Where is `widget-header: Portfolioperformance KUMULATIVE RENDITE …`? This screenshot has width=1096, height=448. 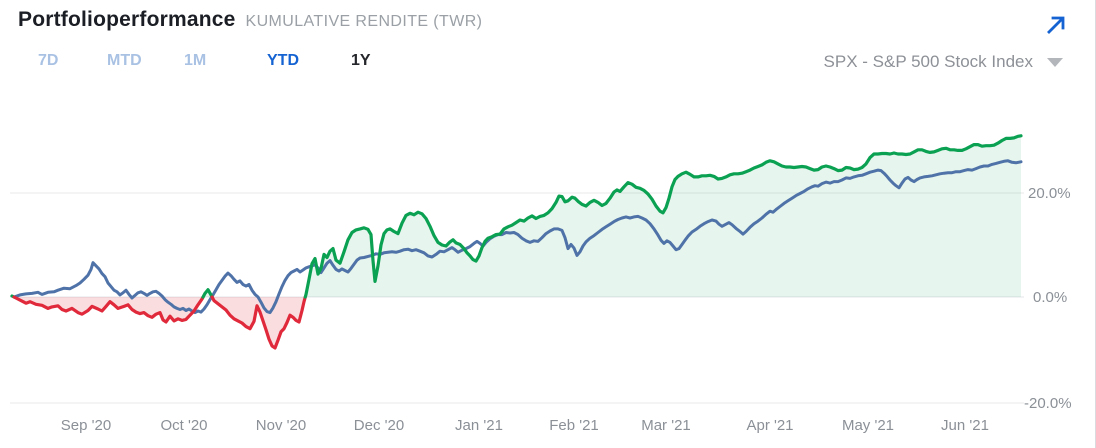
widget-header: Portfolioperformance KUMULATIVE RENDITE … is located at coordinates (250, 20).